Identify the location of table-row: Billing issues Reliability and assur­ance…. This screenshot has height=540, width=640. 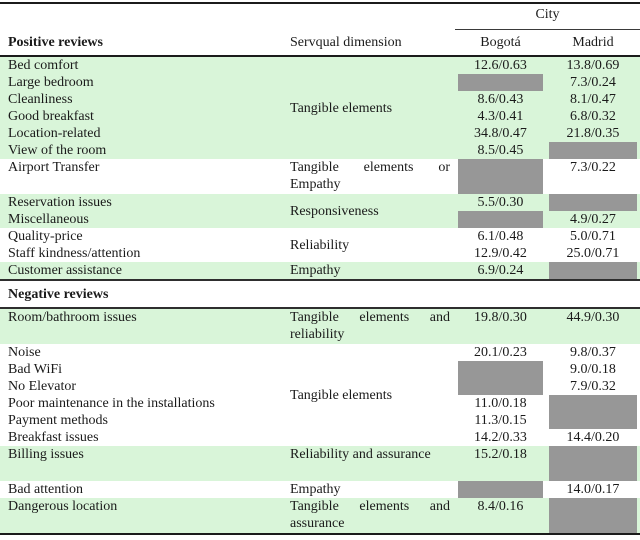
(320, 463).